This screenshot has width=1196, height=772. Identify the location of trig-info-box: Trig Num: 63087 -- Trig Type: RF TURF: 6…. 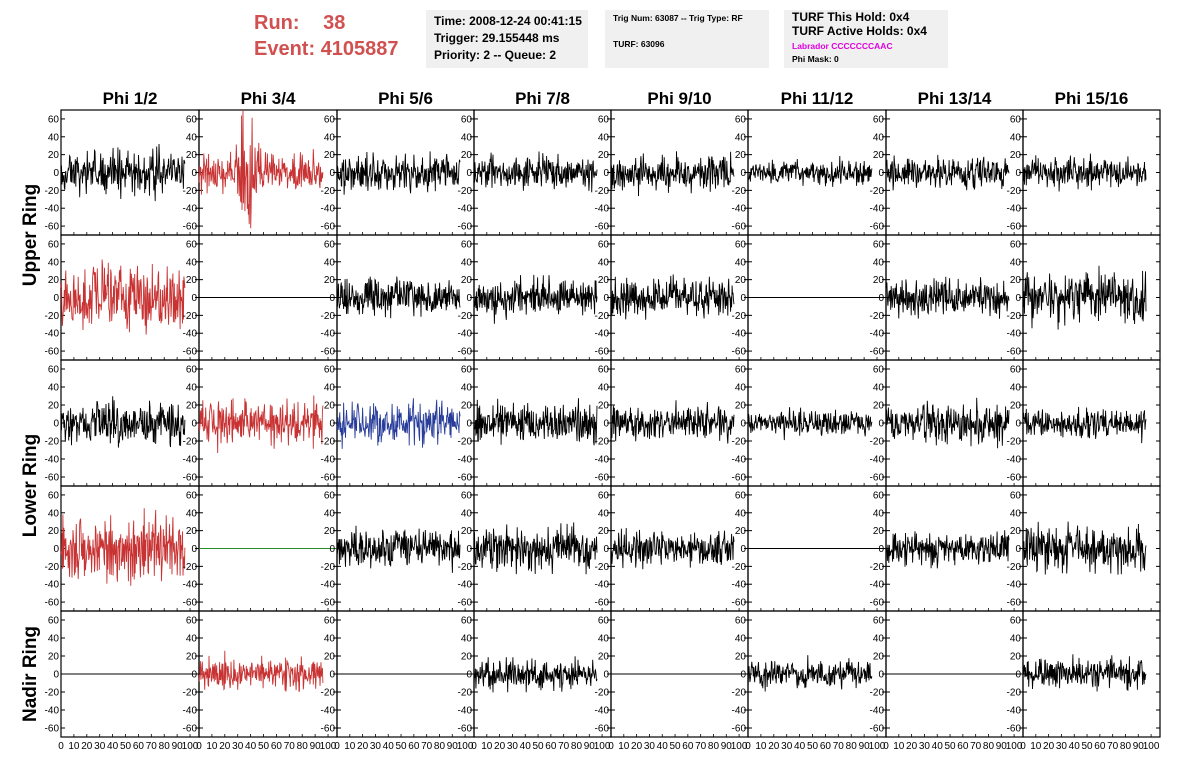
(687, 39).